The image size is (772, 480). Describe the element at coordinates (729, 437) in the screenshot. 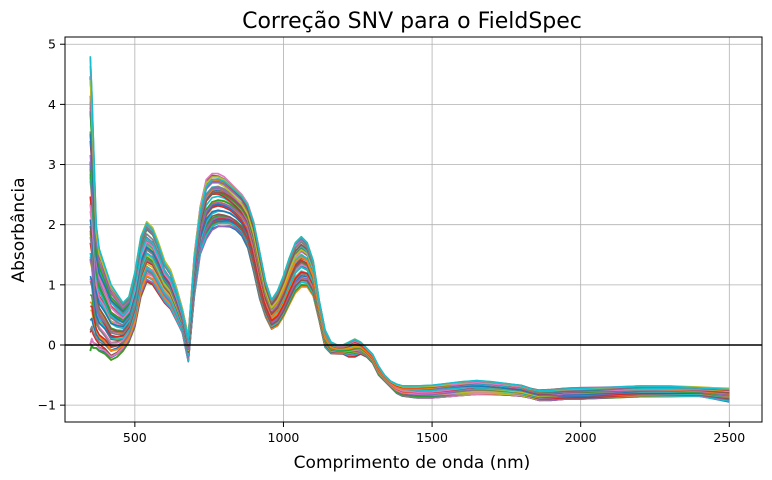

I see `x-tick-label: 2500` at that location.